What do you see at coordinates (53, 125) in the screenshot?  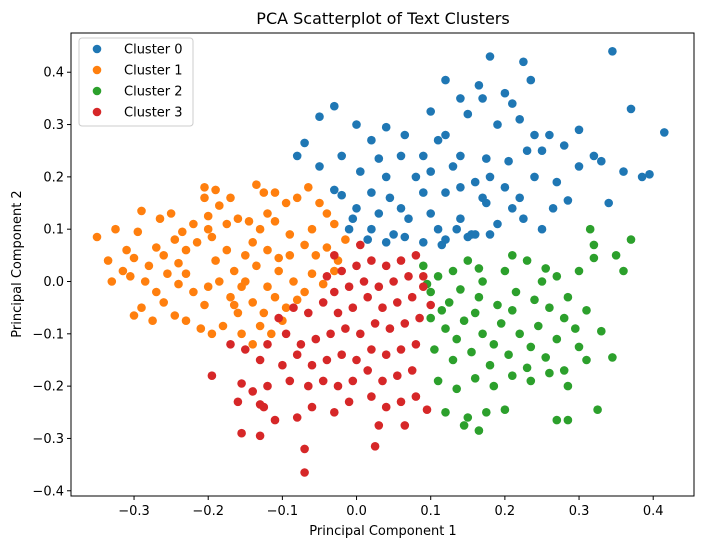 I see `y-tick-label: 0.3` at bounding box center [53, 125].